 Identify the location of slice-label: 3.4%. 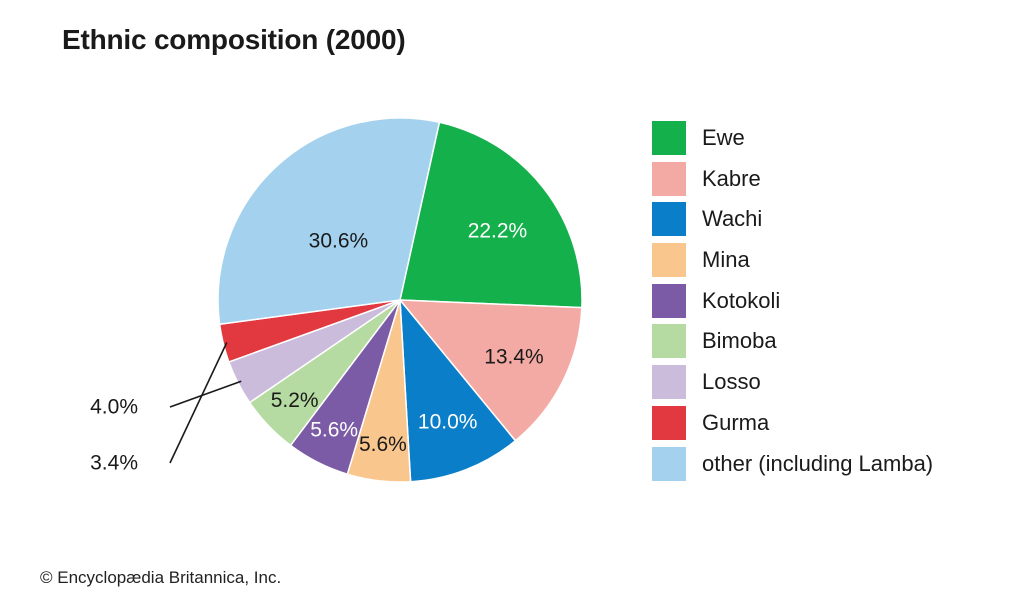
(114, 463).